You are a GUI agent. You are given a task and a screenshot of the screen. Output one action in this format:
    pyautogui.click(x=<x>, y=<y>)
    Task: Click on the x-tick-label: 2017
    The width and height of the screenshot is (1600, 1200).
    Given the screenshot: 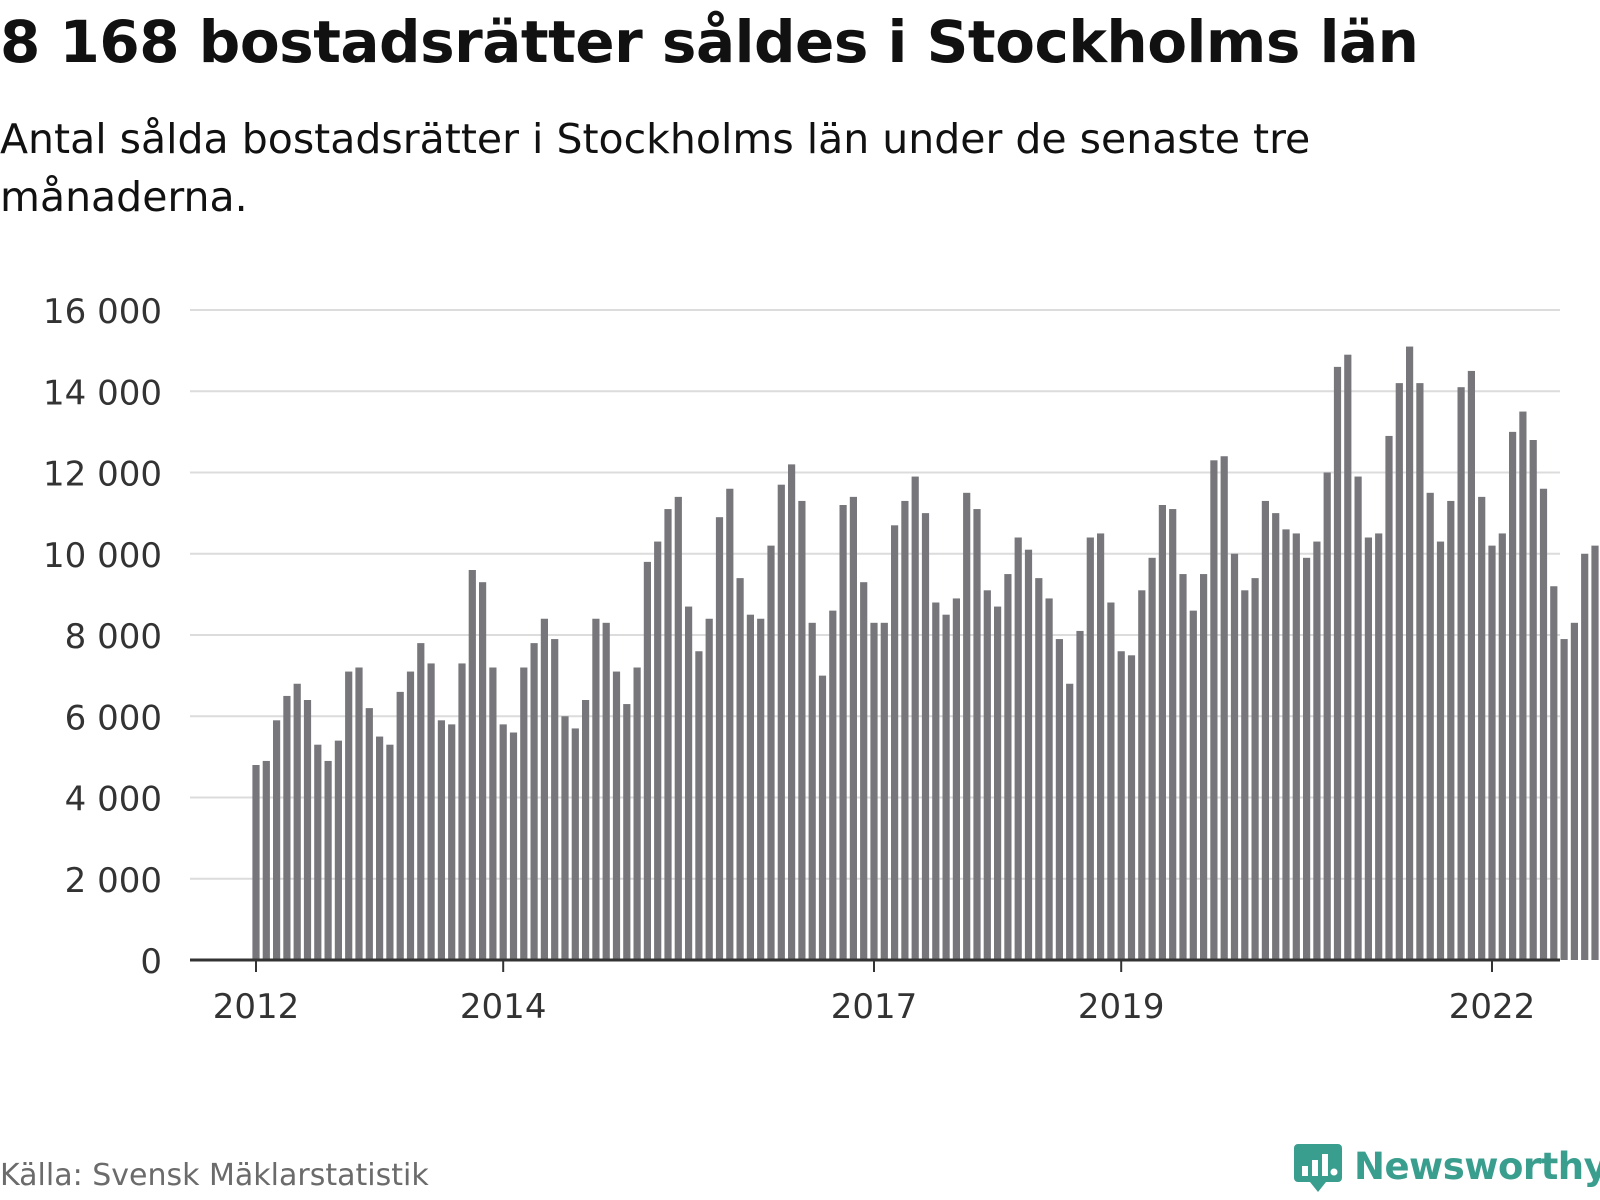 What is the action you would take?
    pyautogui.click(x=874, y=1007)
    